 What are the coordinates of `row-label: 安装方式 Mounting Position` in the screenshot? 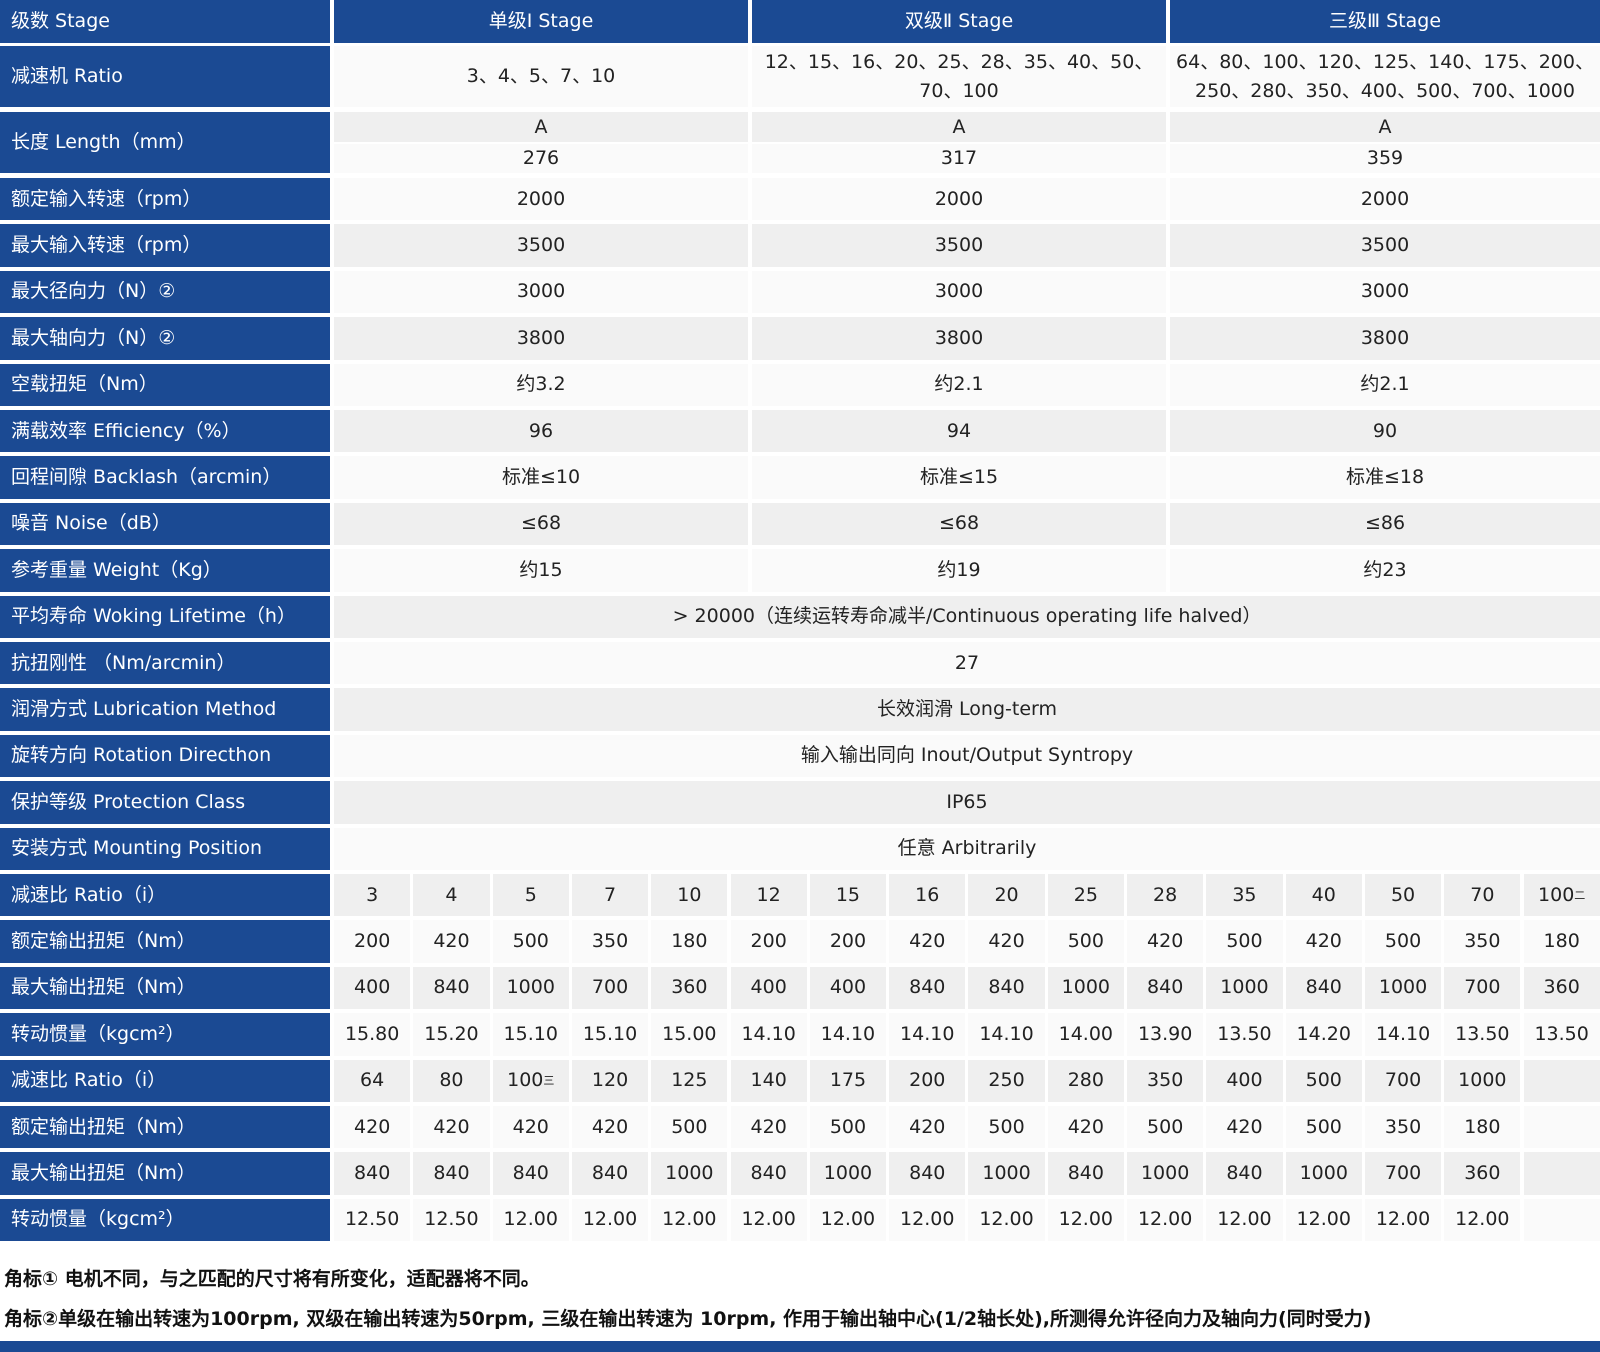 It's located at (165, 848).